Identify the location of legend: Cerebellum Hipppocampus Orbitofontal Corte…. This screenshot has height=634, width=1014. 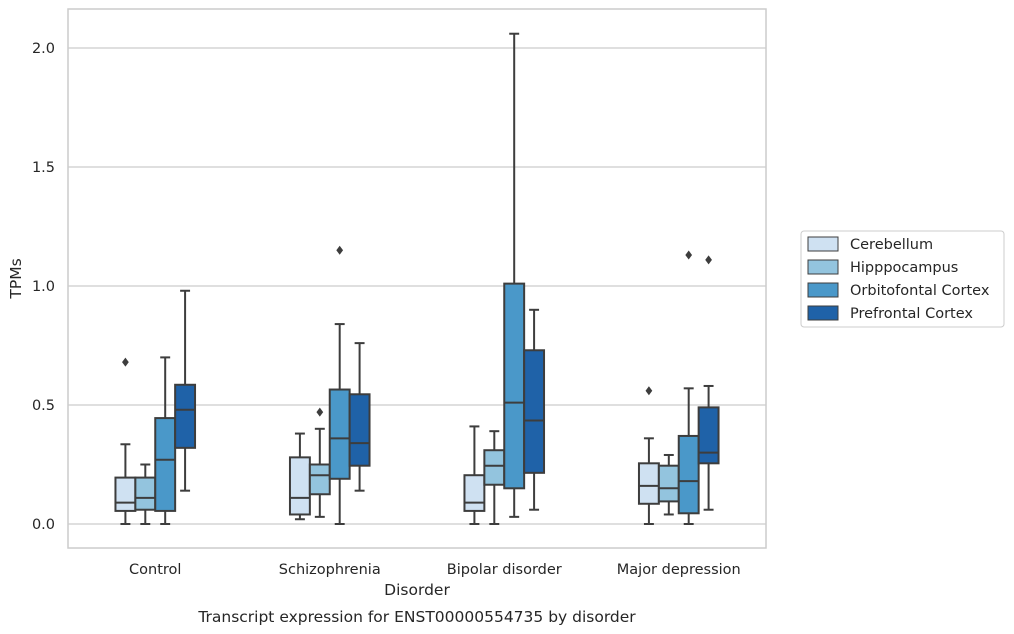
(902, 279).